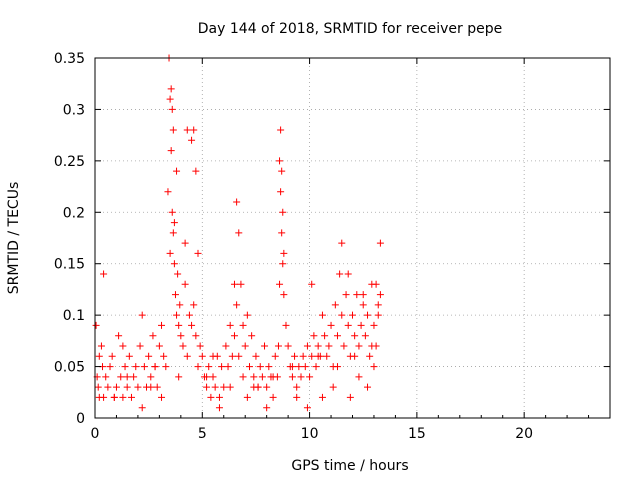  I want to click on y-tick-label: 0.35, so click(69, 59).